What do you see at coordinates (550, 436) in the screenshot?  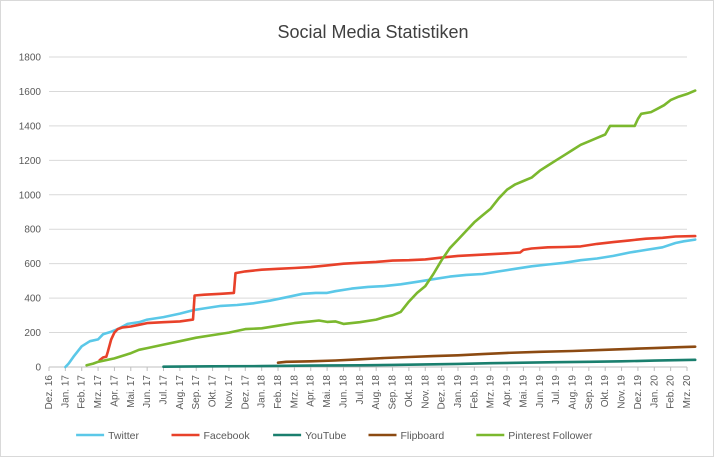 I see `legend-label-pinterest-follower: Pinterest Follower` at bounding box center [550, 436].